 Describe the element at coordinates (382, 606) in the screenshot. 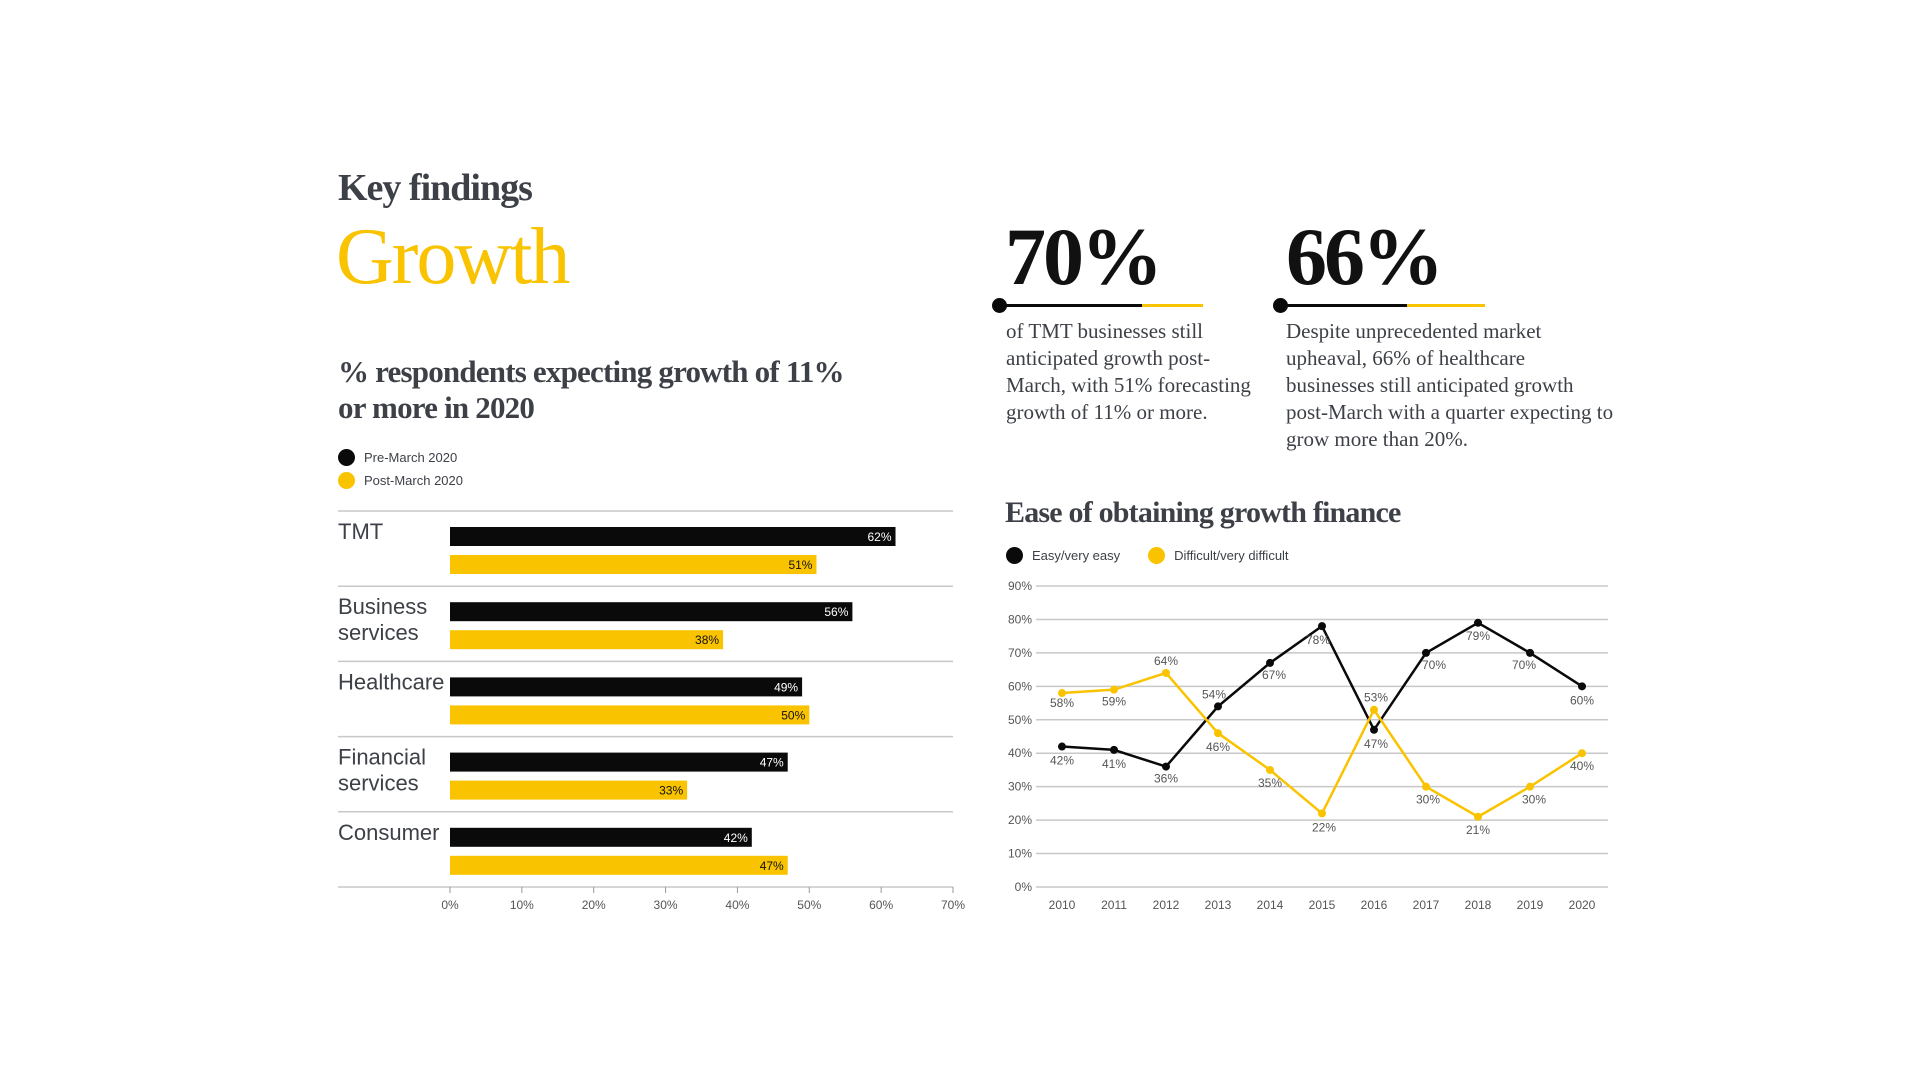

I see `category-label: Business` at that location.